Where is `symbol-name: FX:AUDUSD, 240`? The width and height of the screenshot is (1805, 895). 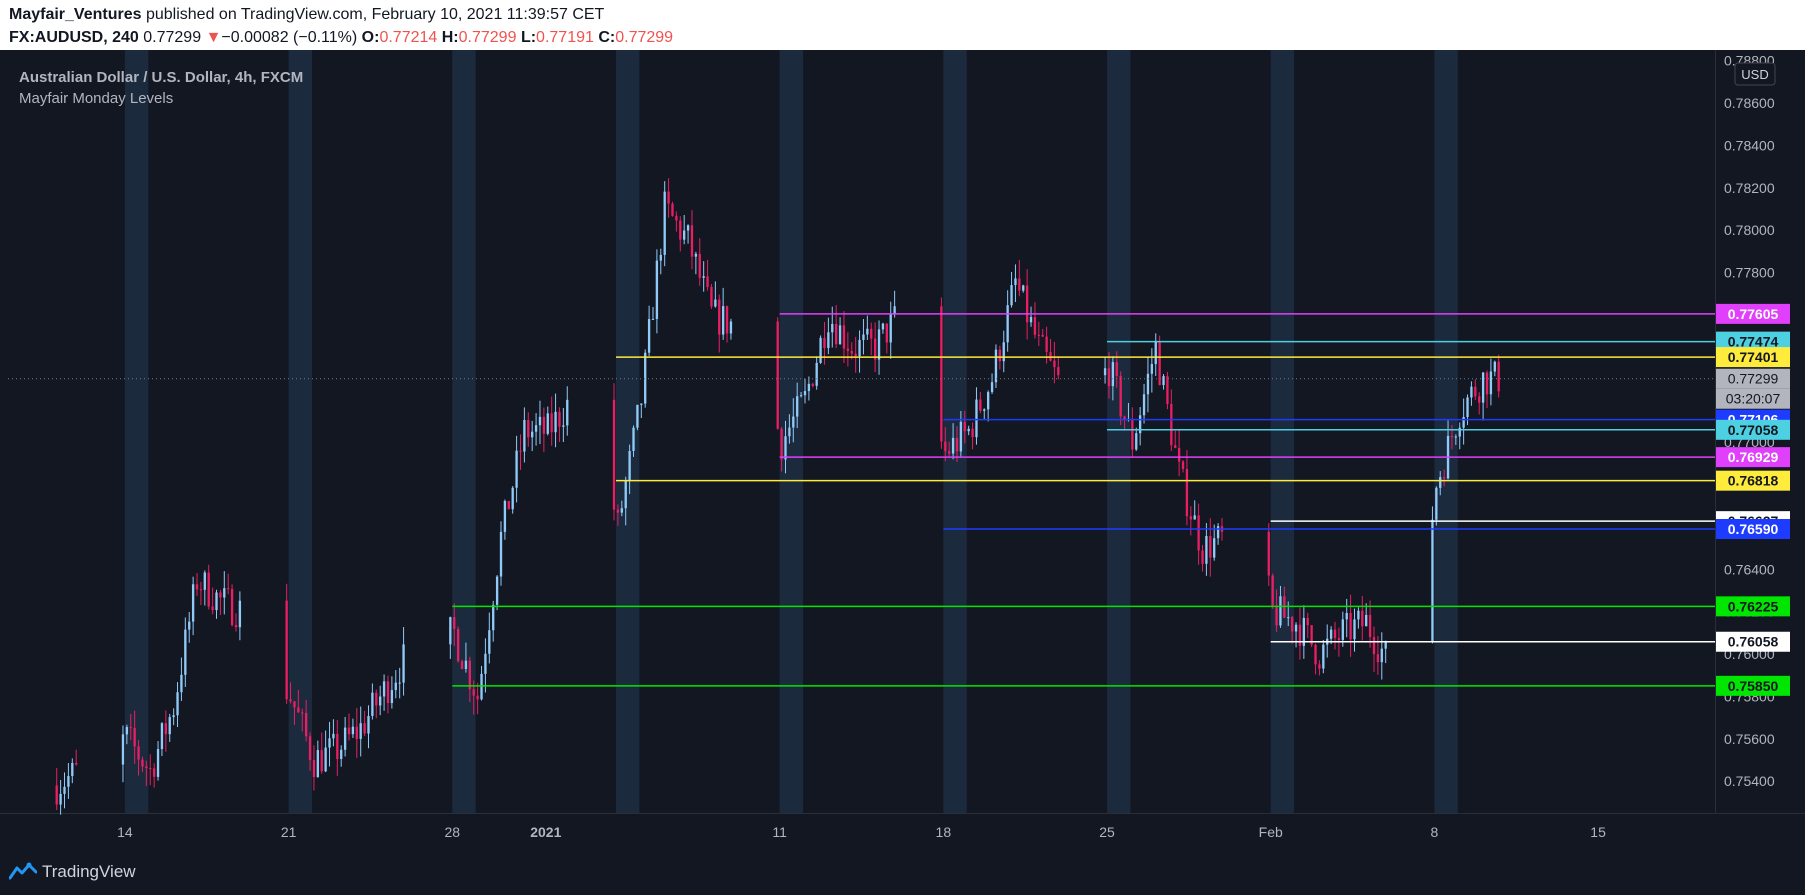
symbol-name: FX:AUDUSD, 240 is located at coordinates (74, 37).